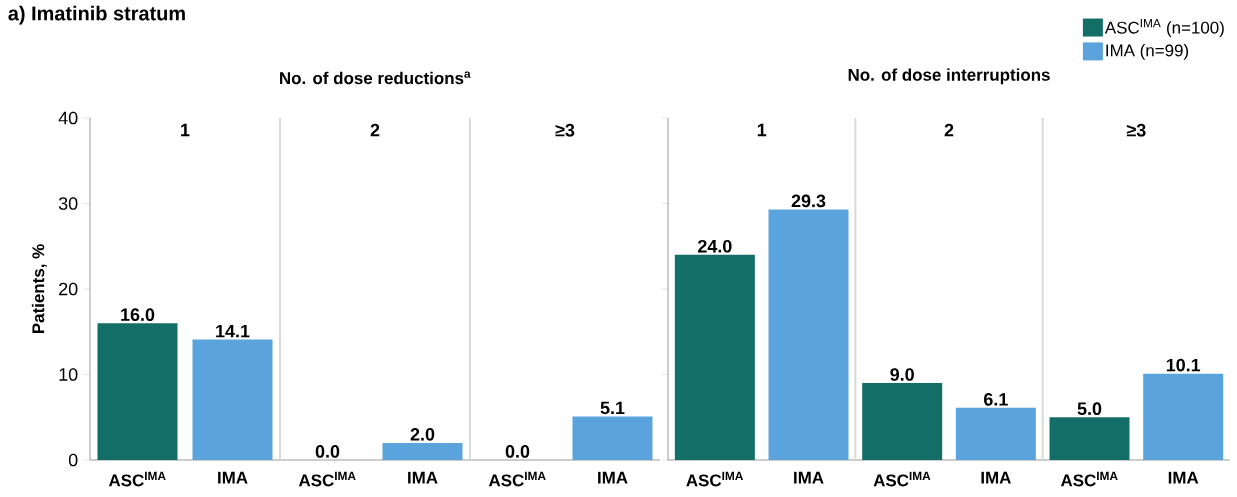 This screenshot has height=497, width=1237. I want to click on y-tick-label: 0, so click(73, 460).